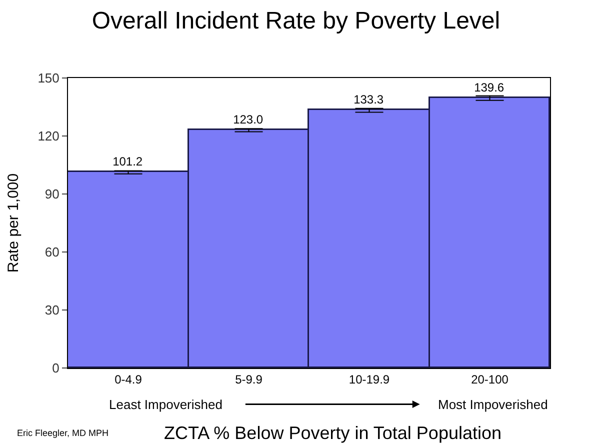 The width and height of the screenshot is (592, 446). Describe the element at coordinates (296, 20) in the screenshot. I see `chart-title: Overall Incident Rate by Poverty Level` at that location.